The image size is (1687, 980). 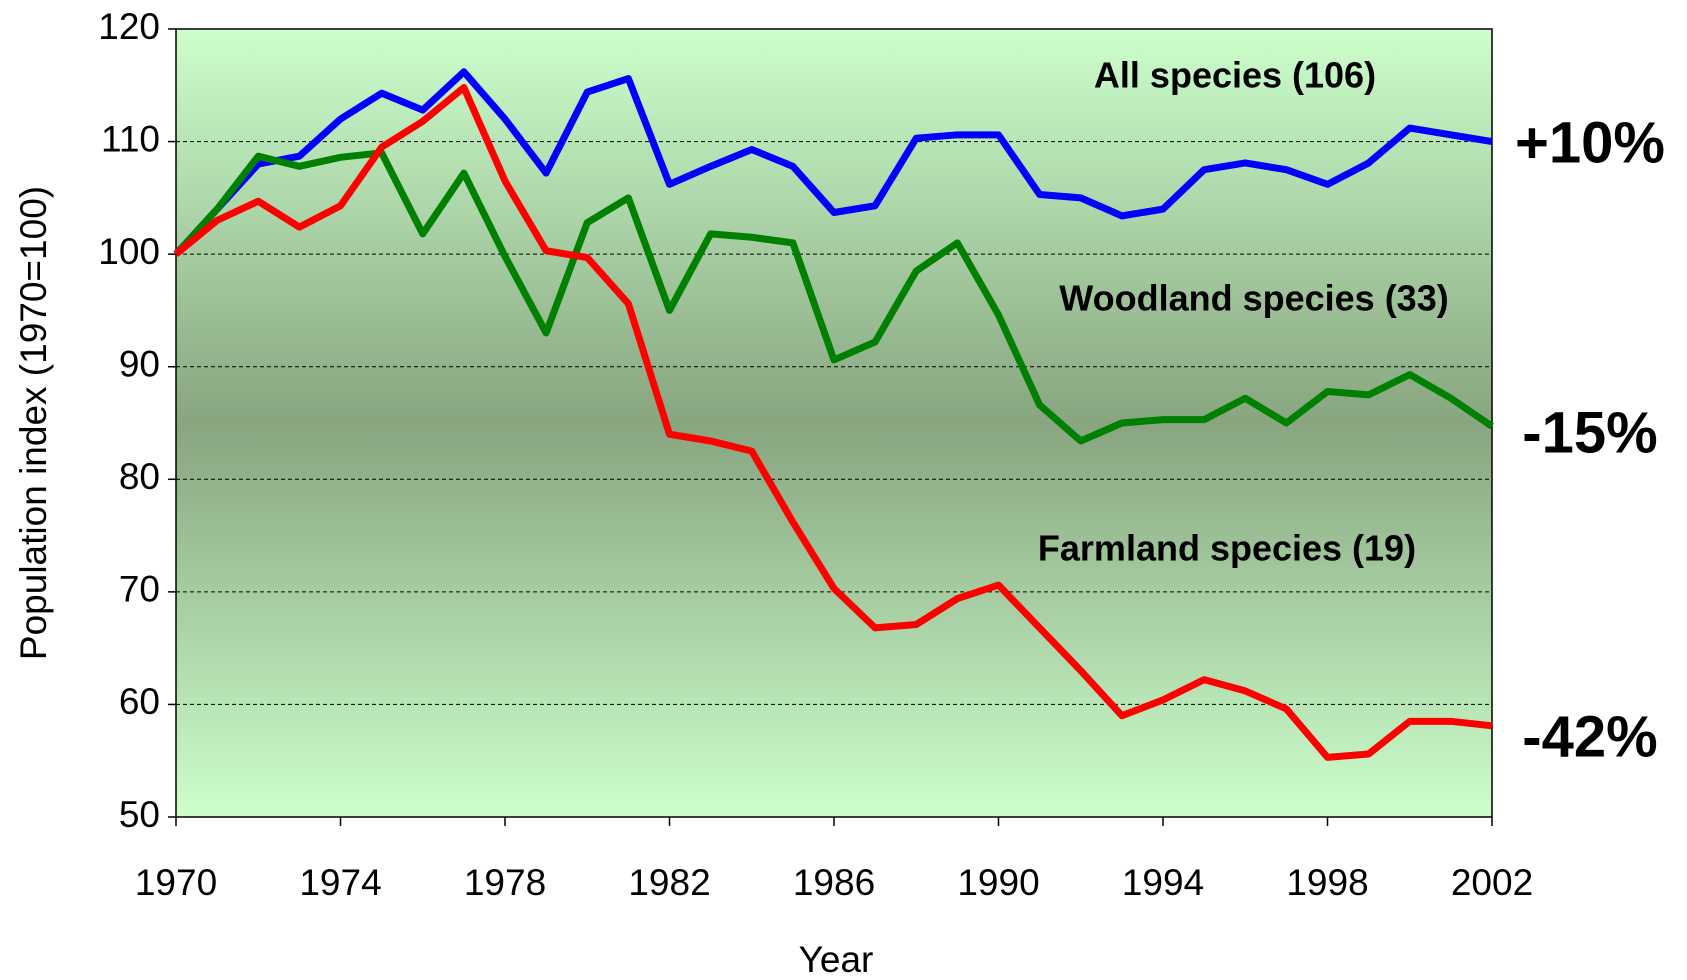 I want to click on x-tick-label: 1974, so click(x=340, y=882).